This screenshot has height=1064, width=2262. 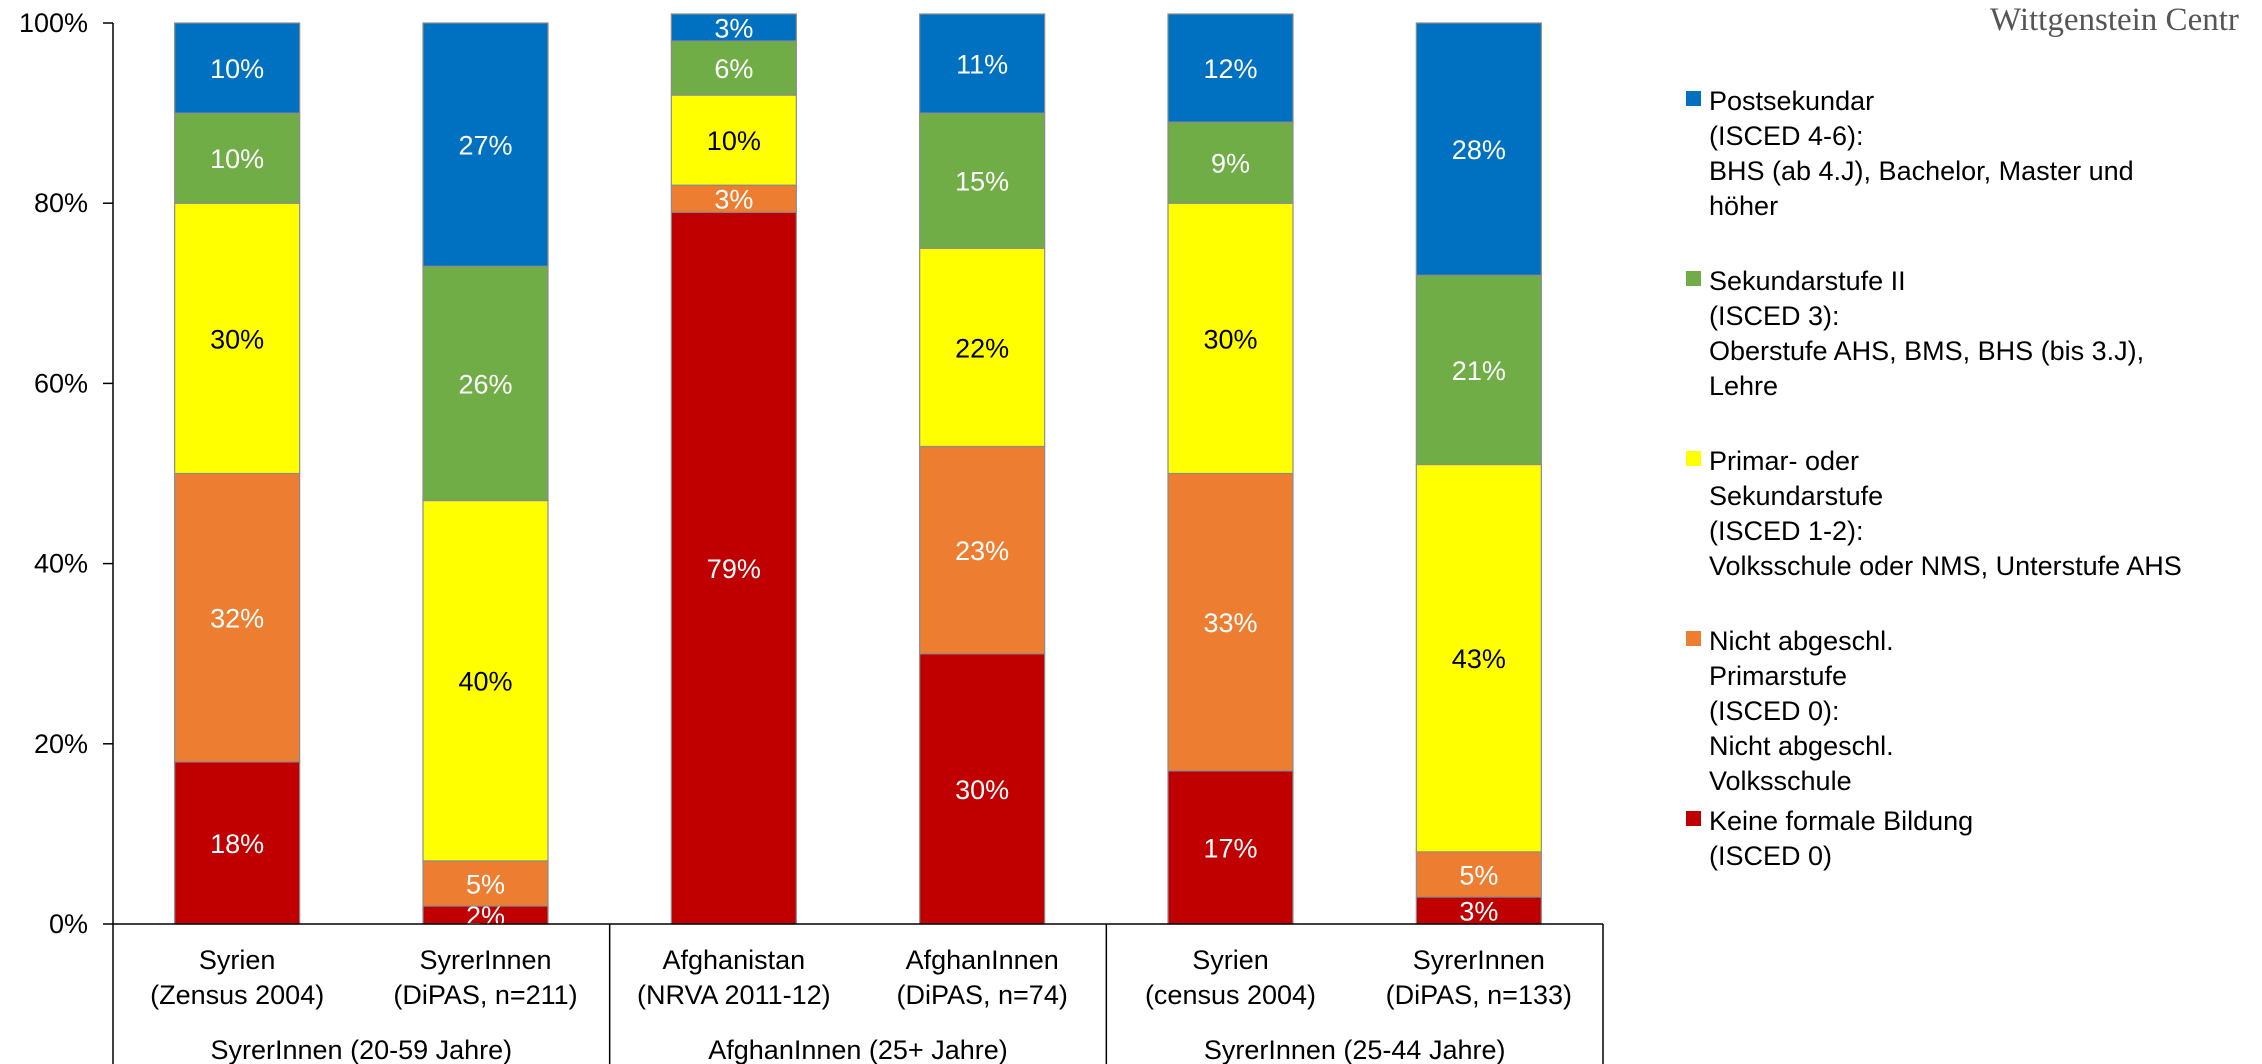 What do you see at coordinates (1807, 281) in the screenshot?
I see `legend-label: Sekundarstufe II` at bounding box center [1807, 281].